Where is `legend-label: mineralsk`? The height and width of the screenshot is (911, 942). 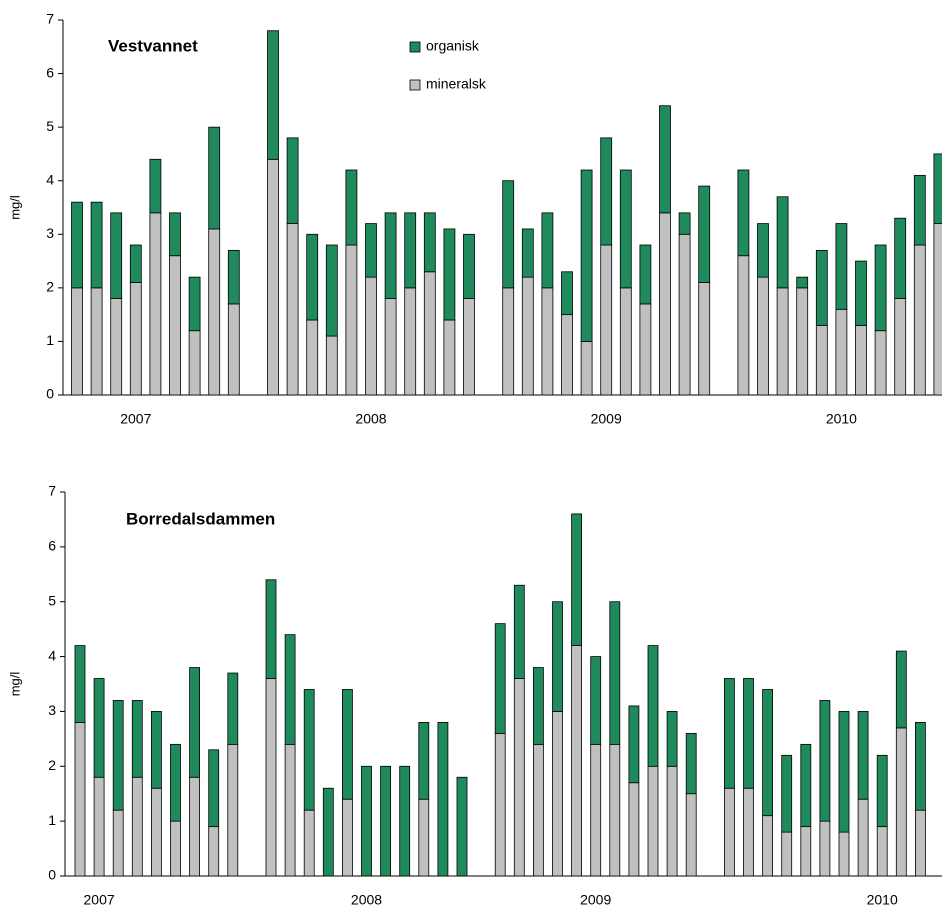 legend-label: mineralsk is located at coordinates (456, 84).